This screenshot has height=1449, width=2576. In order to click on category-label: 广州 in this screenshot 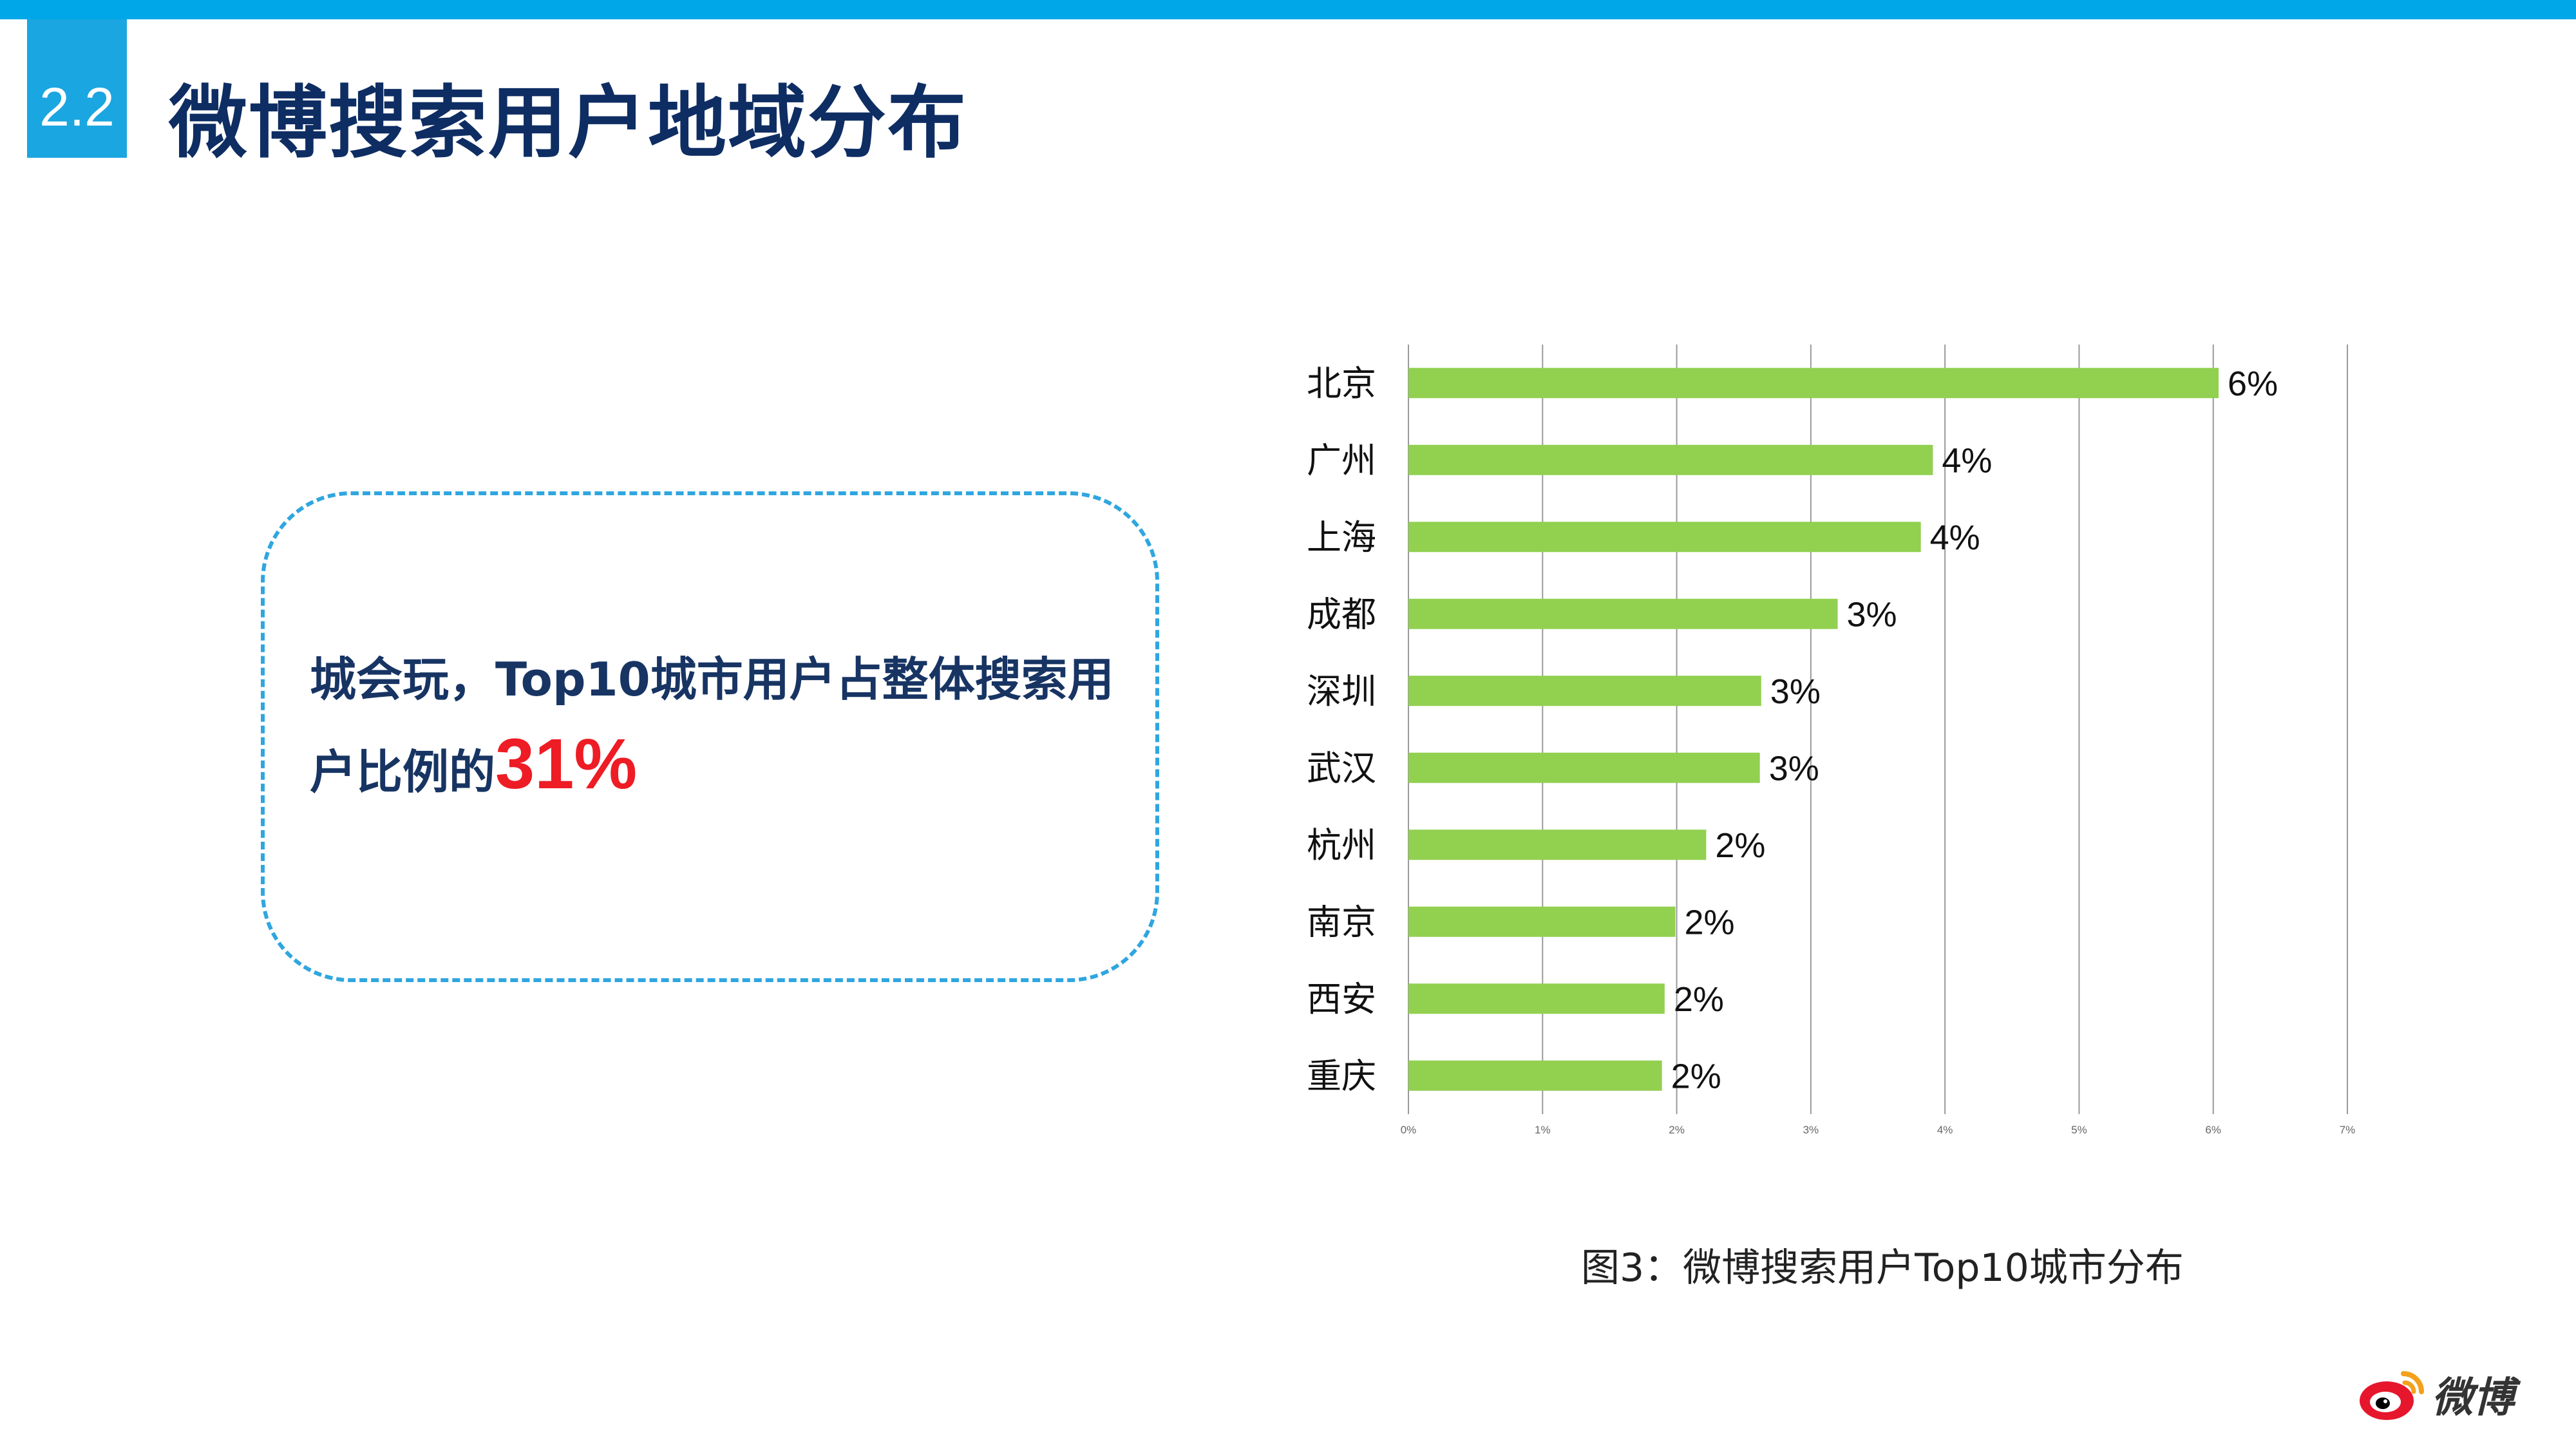, I will do `click(1341, 460)`.